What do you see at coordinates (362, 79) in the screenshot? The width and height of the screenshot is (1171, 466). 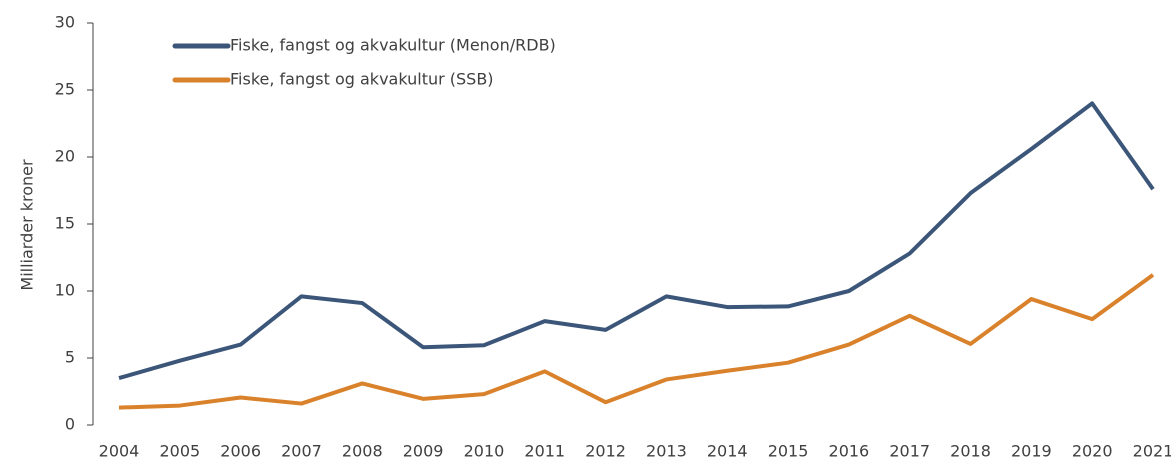 I see `legend-label: Fiske, fangst og akvakultur (SSB)` at bounding box center [362, 79].